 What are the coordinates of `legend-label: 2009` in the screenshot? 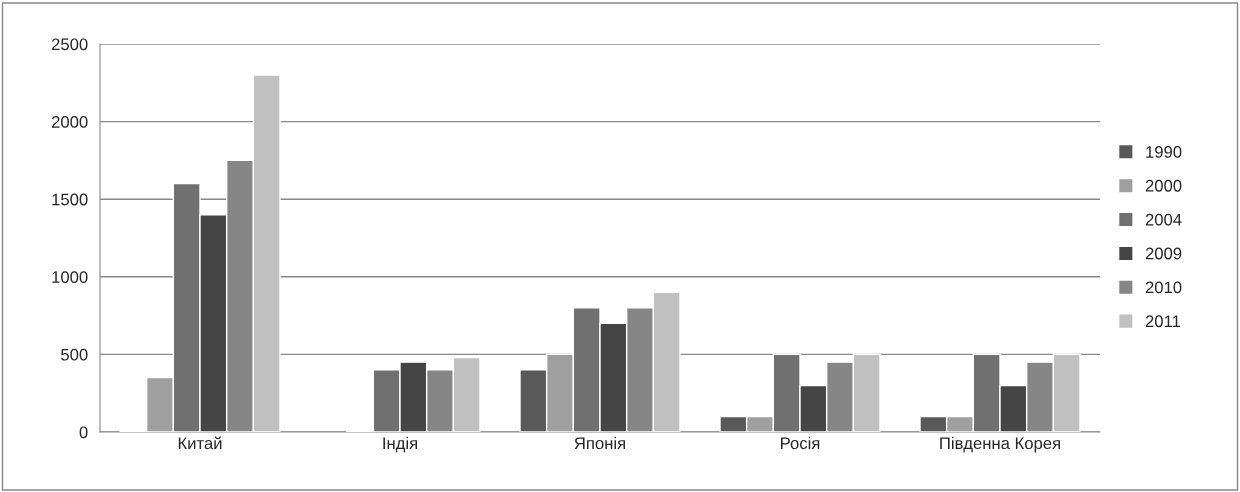 It's located at (1163, 253).